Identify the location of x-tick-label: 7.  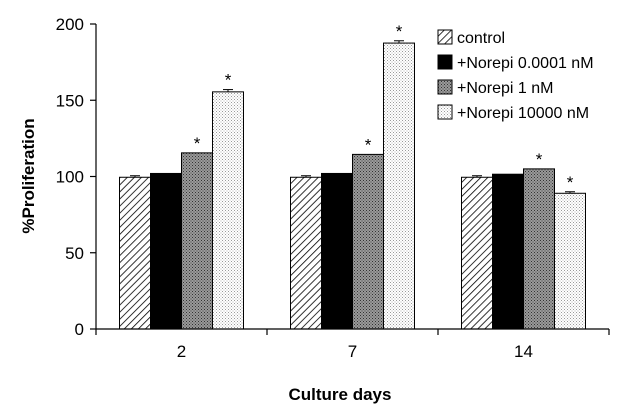
(352, 351).